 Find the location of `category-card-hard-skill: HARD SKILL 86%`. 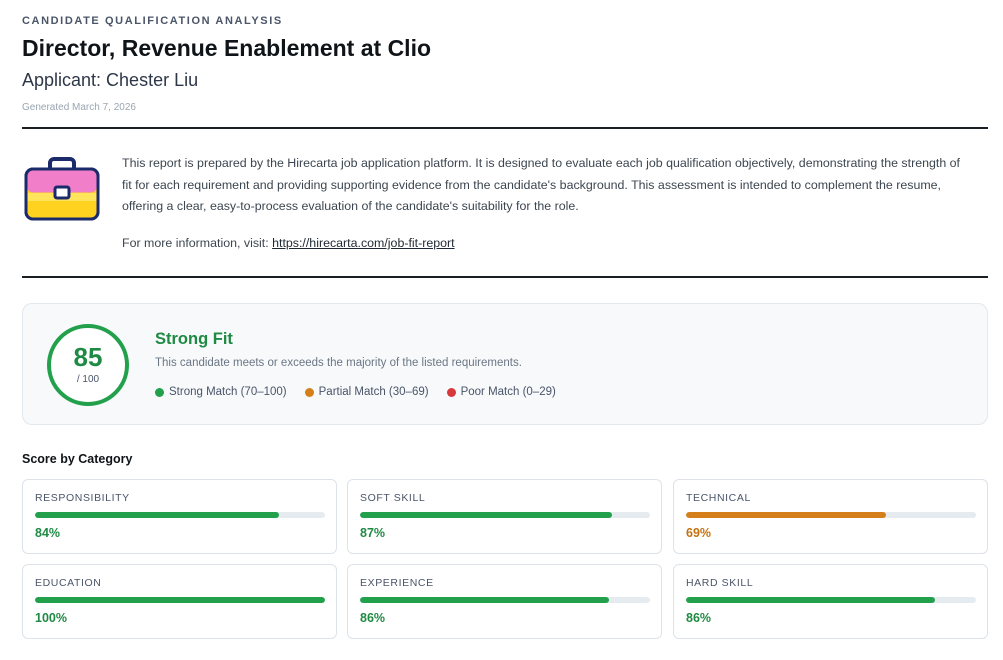

category-card-hard-skill: HARD SKILL 86% is located at coordinates (830, 601).